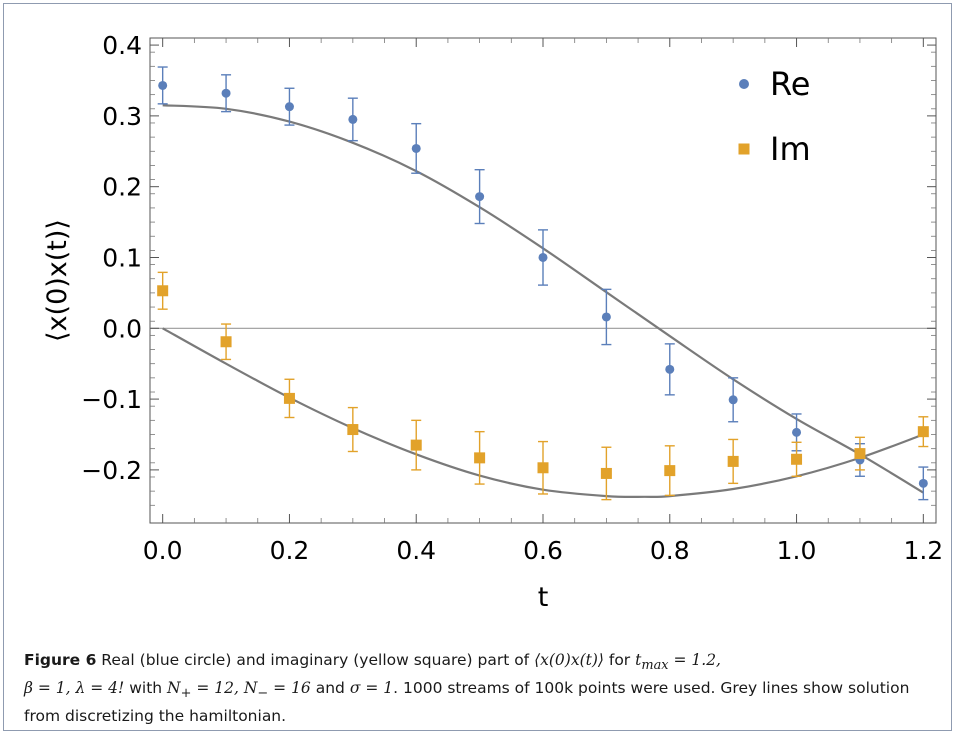  What do you see at coordinates (57, 280) in the screenshot?
I see `y-axis-title: ⟨x(0)x(t)⟩` at bounding box center [57, 280].